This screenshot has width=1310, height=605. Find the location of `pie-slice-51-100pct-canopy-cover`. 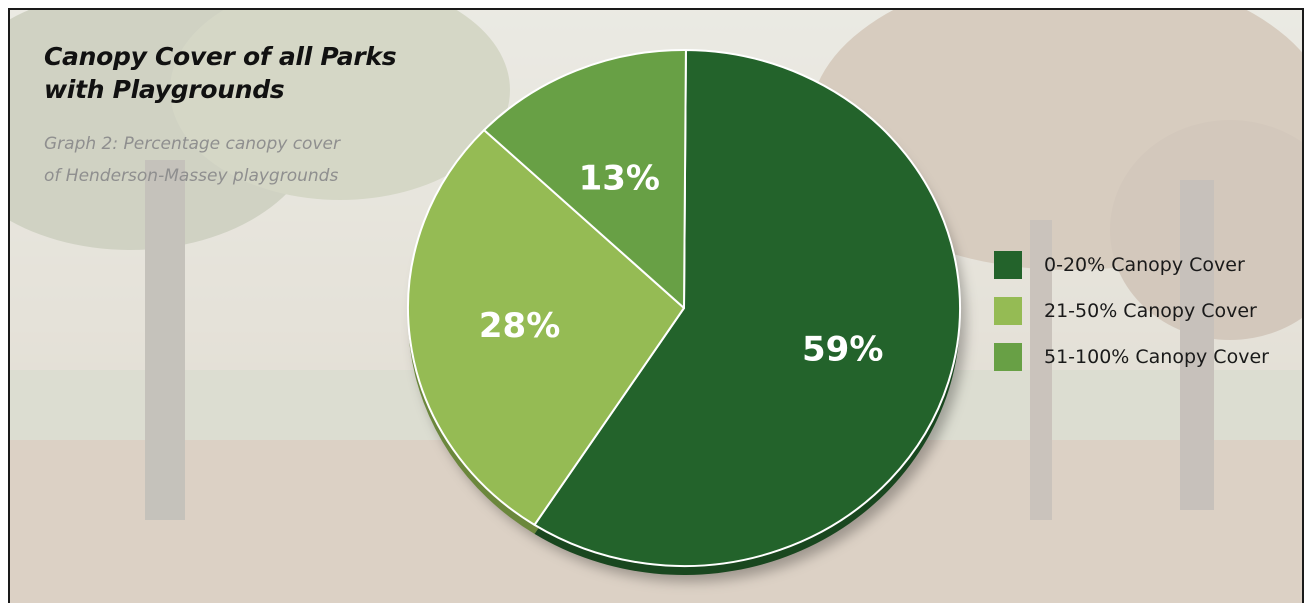

pie-slice-51-100pct-canopy-cover is located at coordinates (585, 179).